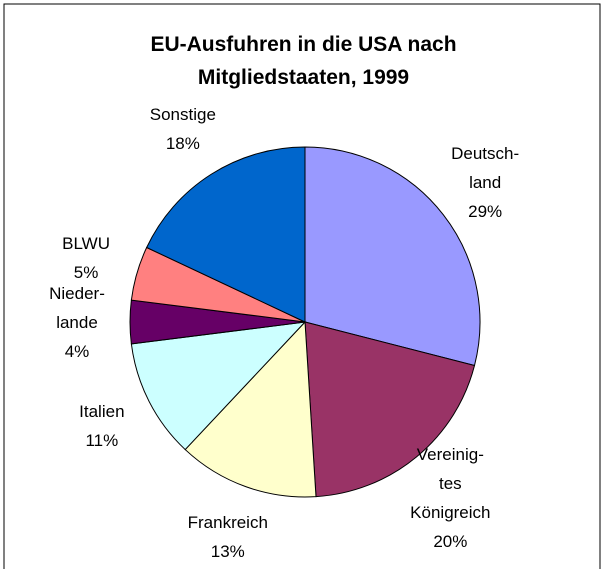 The image size is (607, 569). Describe the element at coordinates (77, 351) in the screenshot. I see `slice-value-label: 4%` at that location.